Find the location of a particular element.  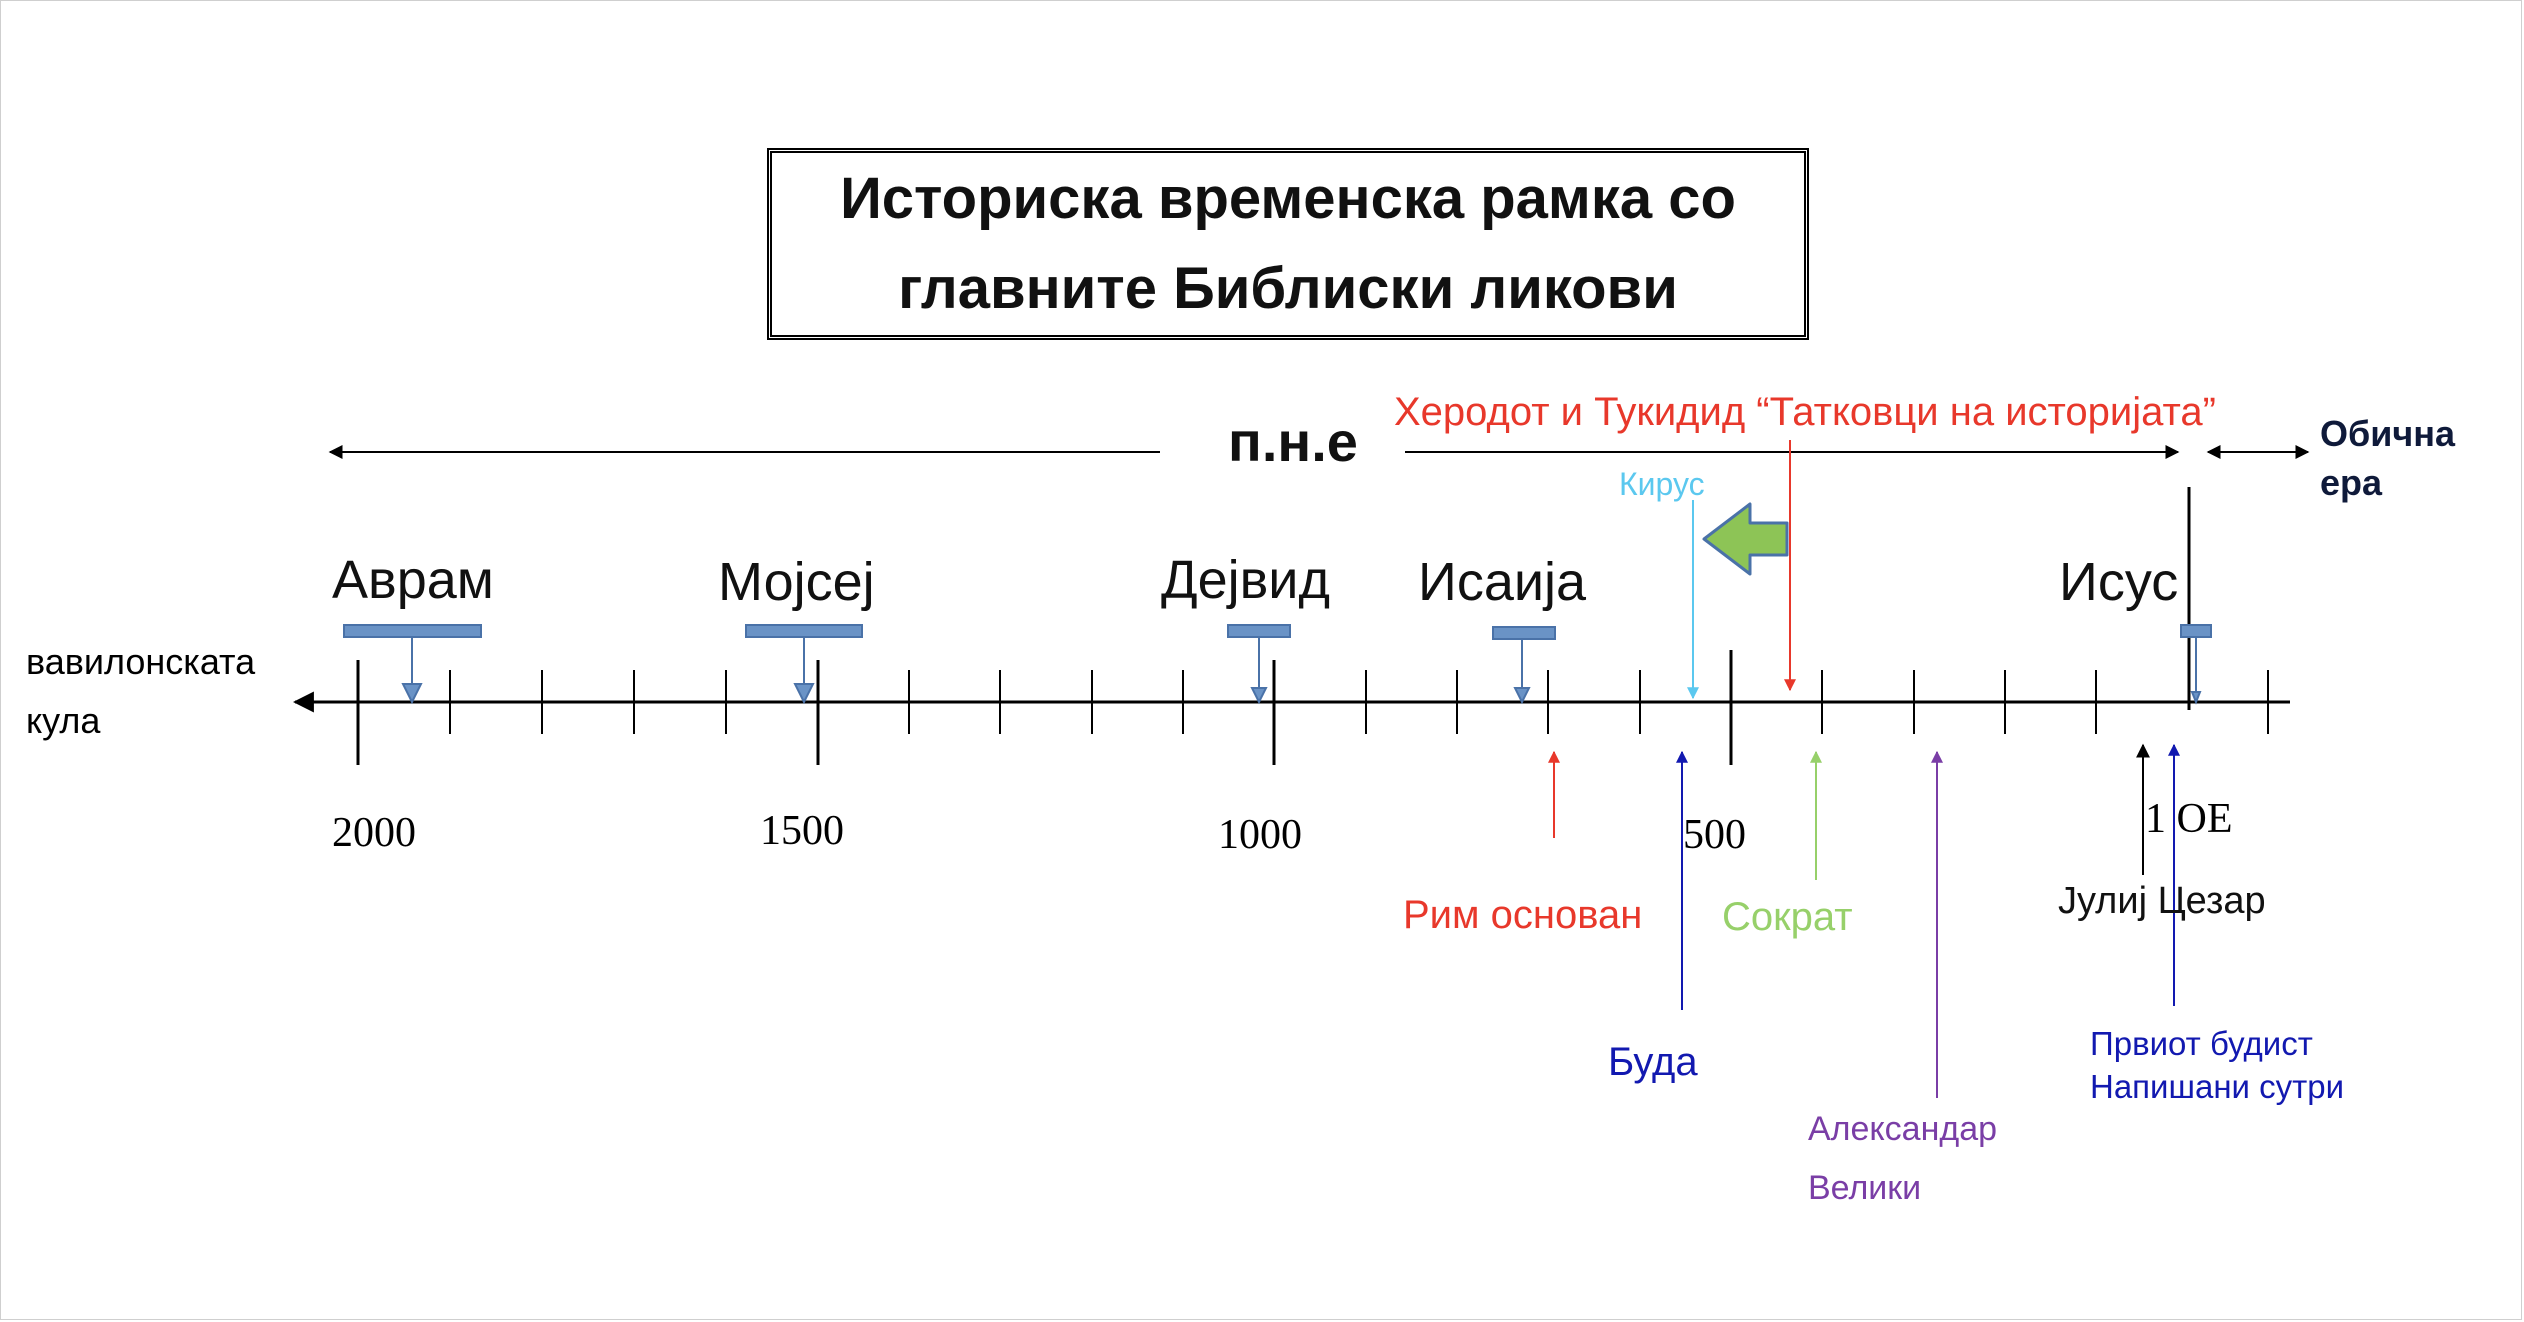

title-line-2: главните Библиски ликови is located at coordinates (1288, 288).